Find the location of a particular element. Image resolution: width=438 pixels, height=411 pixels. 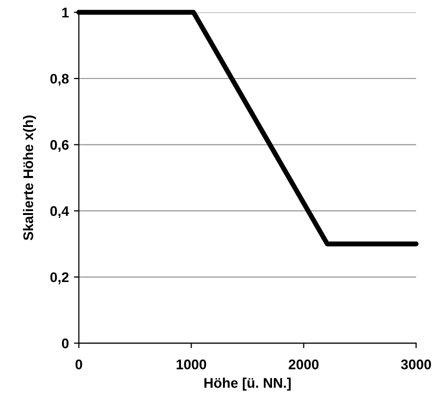

y-tick-label: 0,2 is located at coordinates (59, 278).